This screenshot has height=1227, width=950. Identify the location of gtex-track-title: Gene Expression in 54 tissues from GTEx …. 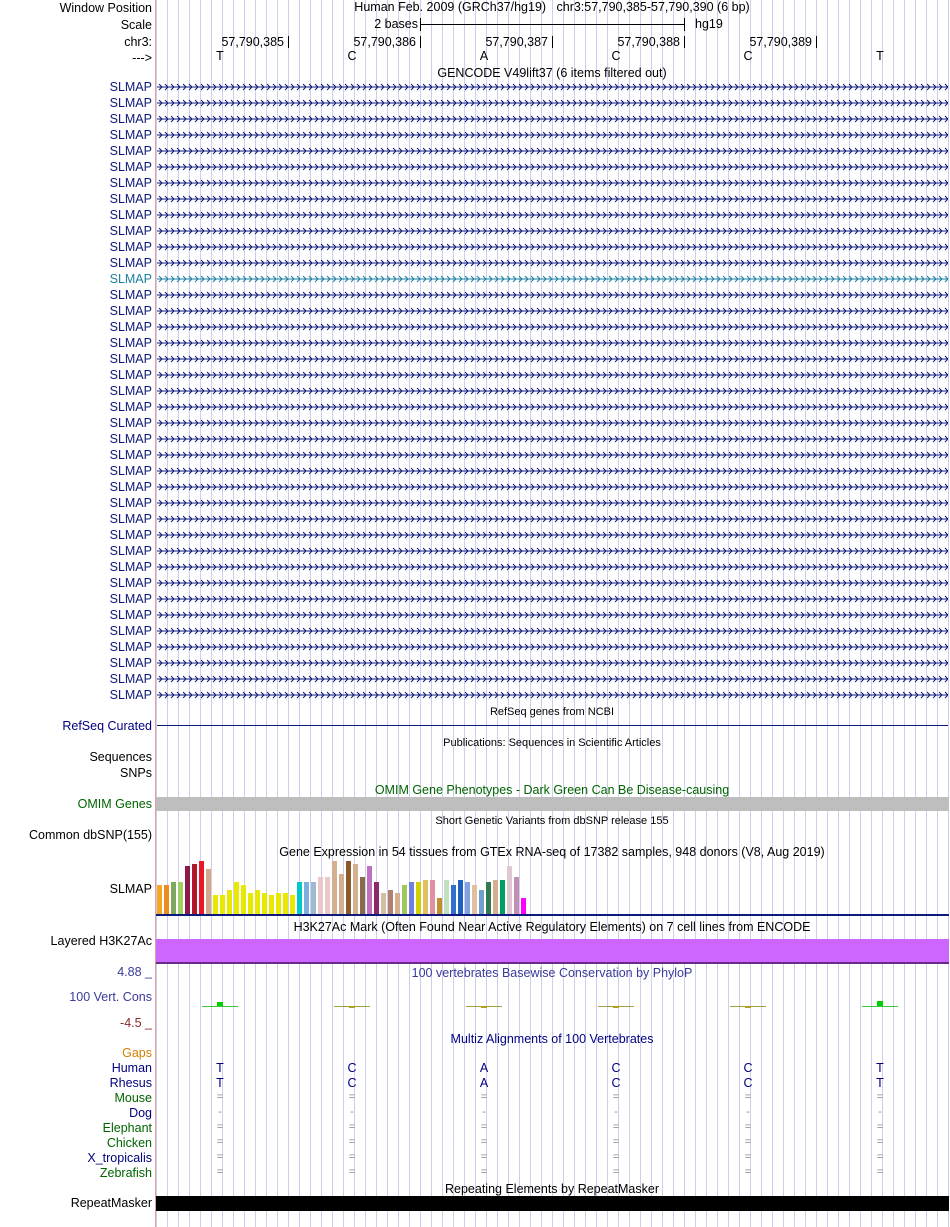
(552, 852).